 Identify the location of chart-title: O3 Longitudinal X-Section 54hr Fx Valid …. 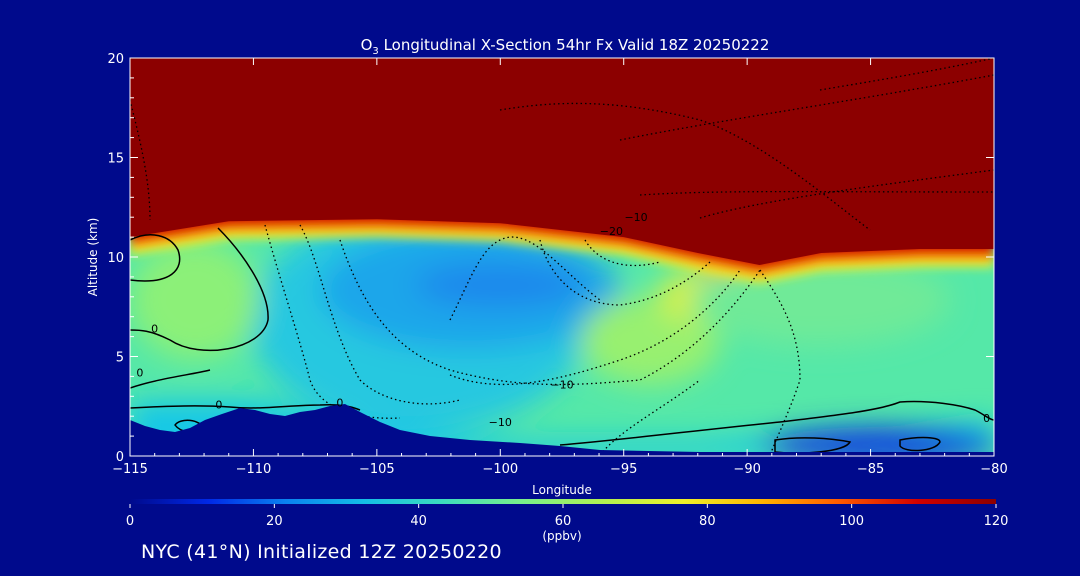
(565, 46).